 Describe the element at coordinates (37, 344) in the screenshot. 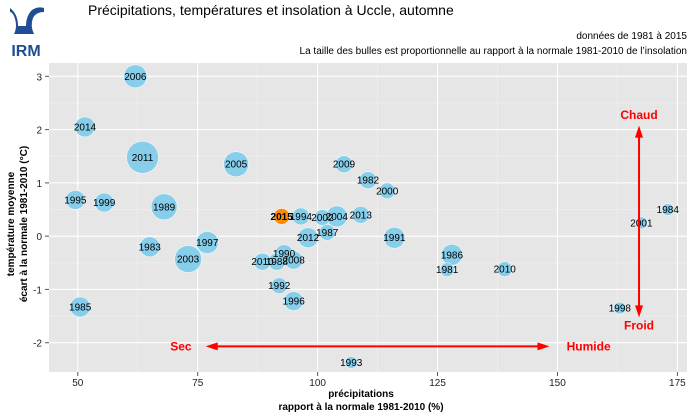

I see `y-tick-label: -2` at that location.